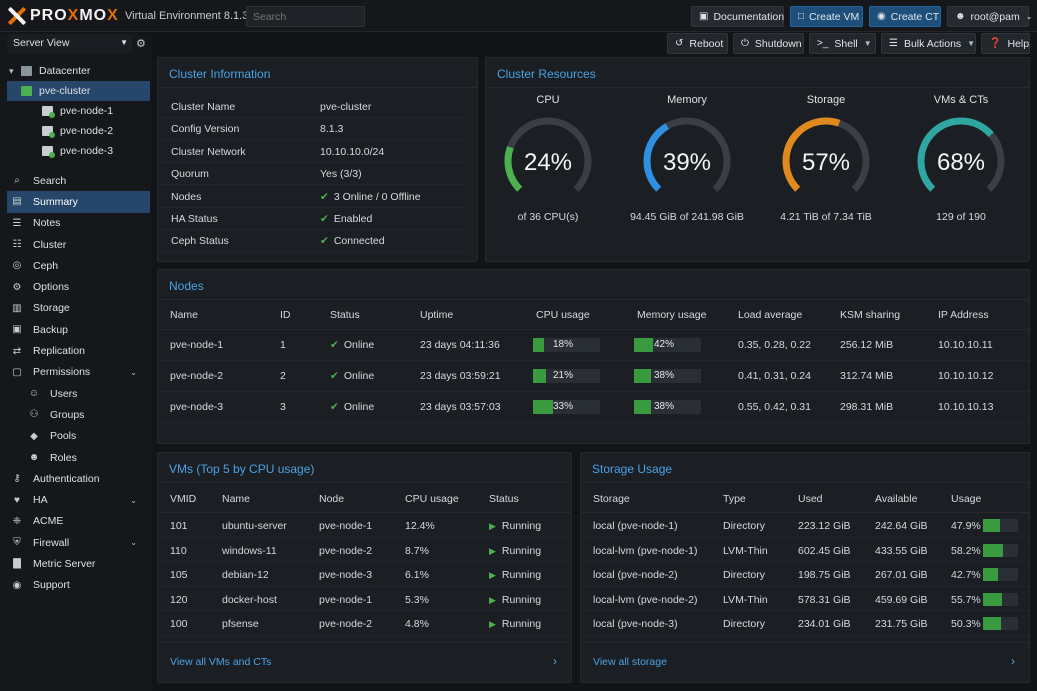 The height and width of the screenshot is (691, 1037). Describe the element at coordinates (928, 43) in the screenshot. I see `bulk-actions-button: ☰ Bulk Actions ▼` at that location.